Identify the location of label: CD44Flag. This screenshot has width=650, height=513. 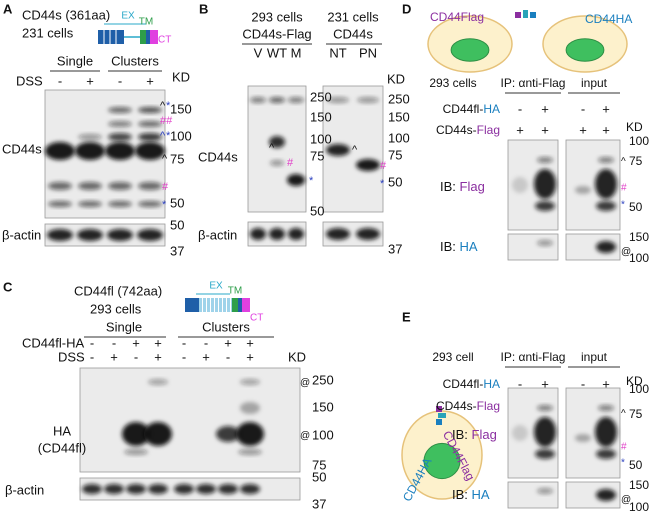
(457, 17).